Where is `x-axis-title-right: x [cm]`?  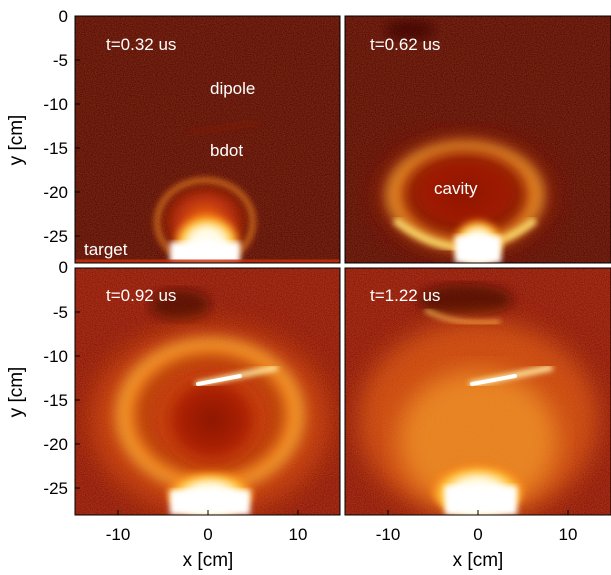 x-axis-title-right: x [cm] is located at coordinates (478, 560).